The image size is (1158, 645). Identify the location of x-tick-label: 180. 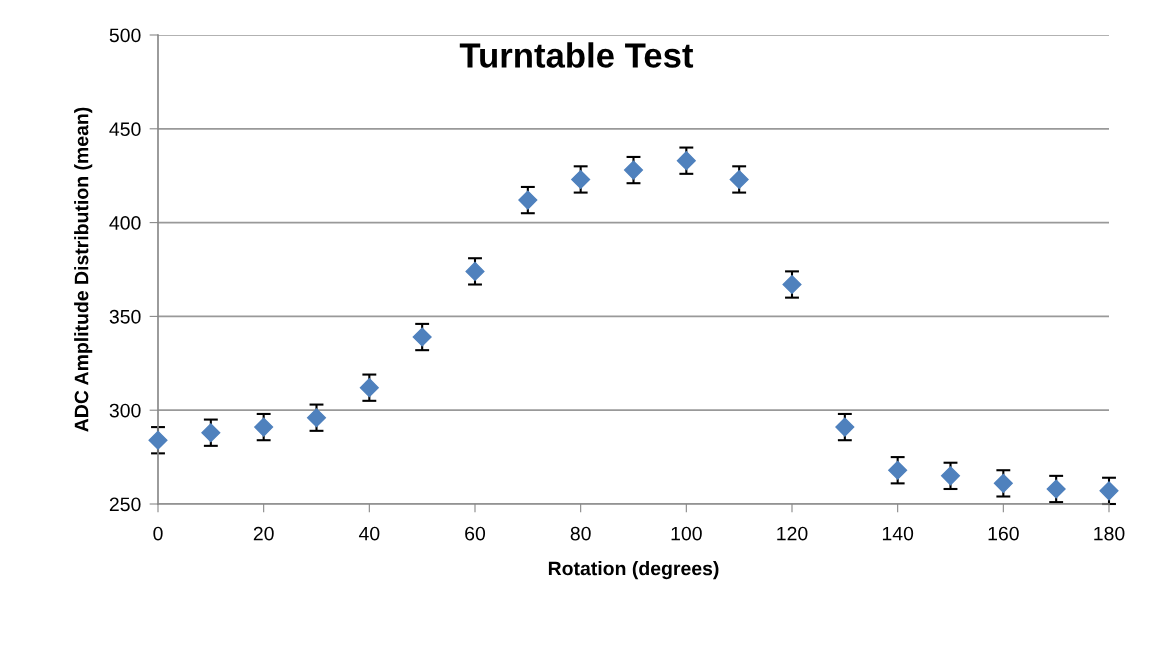
(1109, 533).